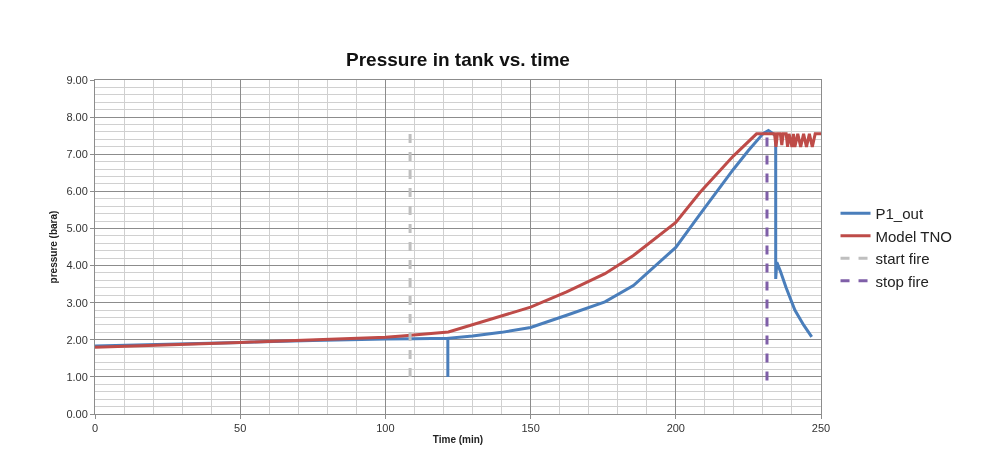  I want to click on y-axis-title: pressure (bara), so click(54, 247).